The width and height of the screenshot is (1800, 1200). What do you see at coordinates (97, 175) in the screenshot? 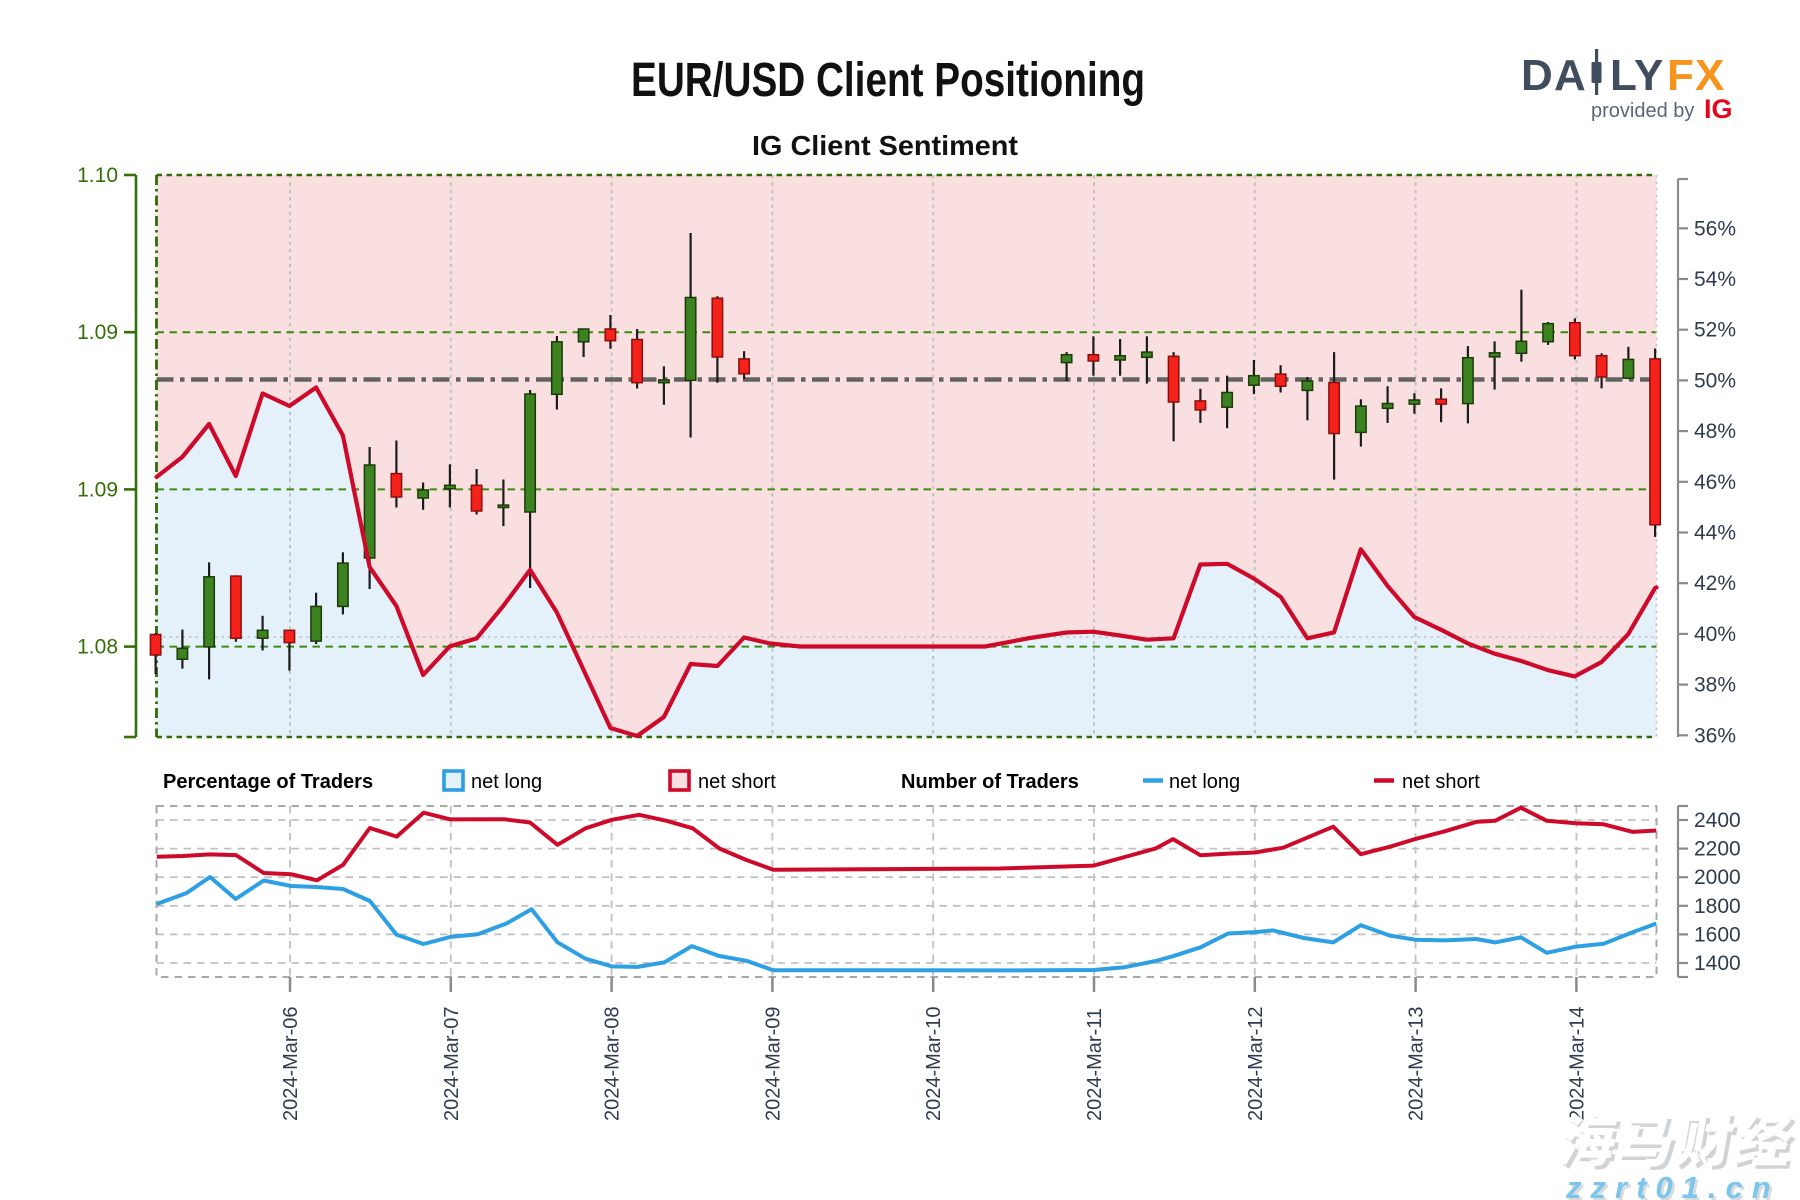
I see `svg-text: 1.10` at bounding box center [97, 175].